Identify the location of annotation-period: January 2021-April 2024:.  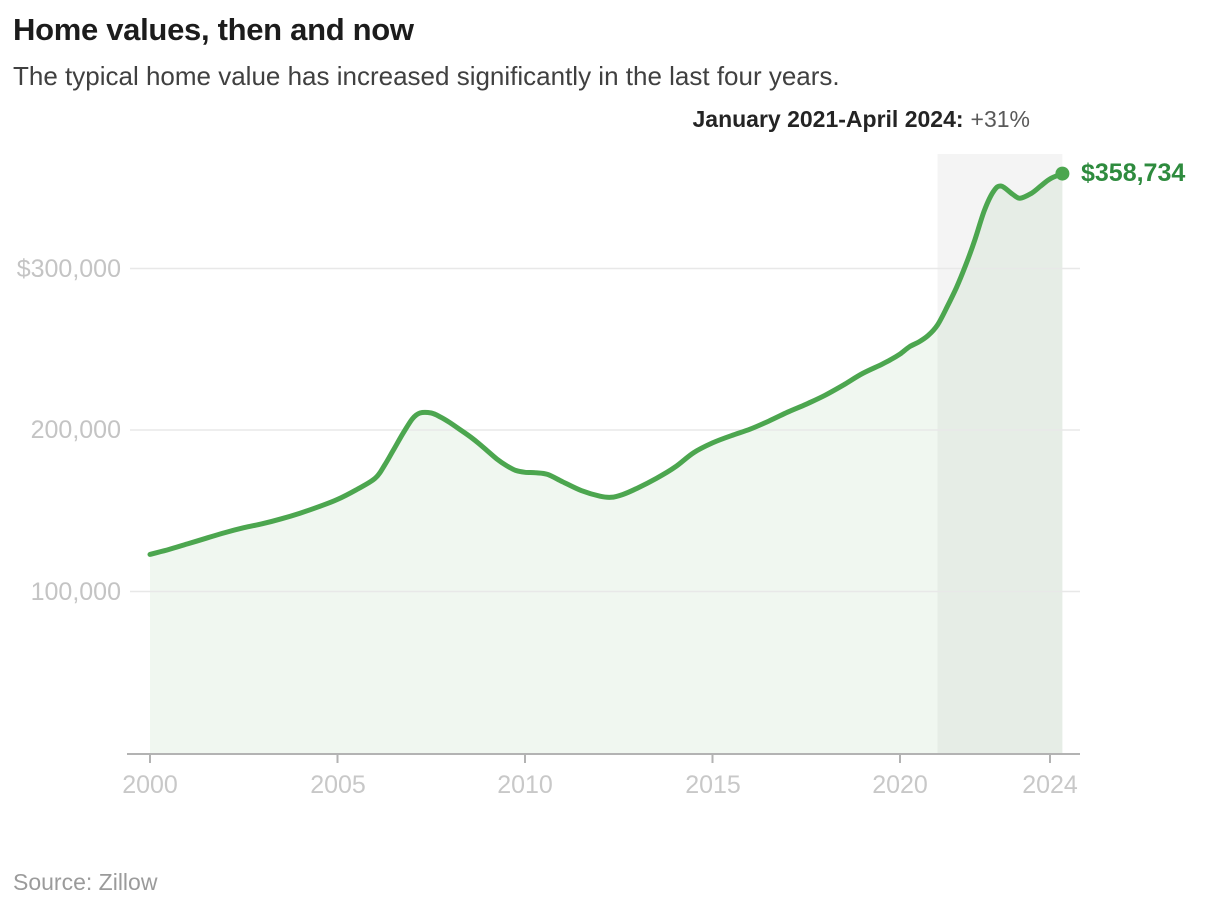
(828, 119).